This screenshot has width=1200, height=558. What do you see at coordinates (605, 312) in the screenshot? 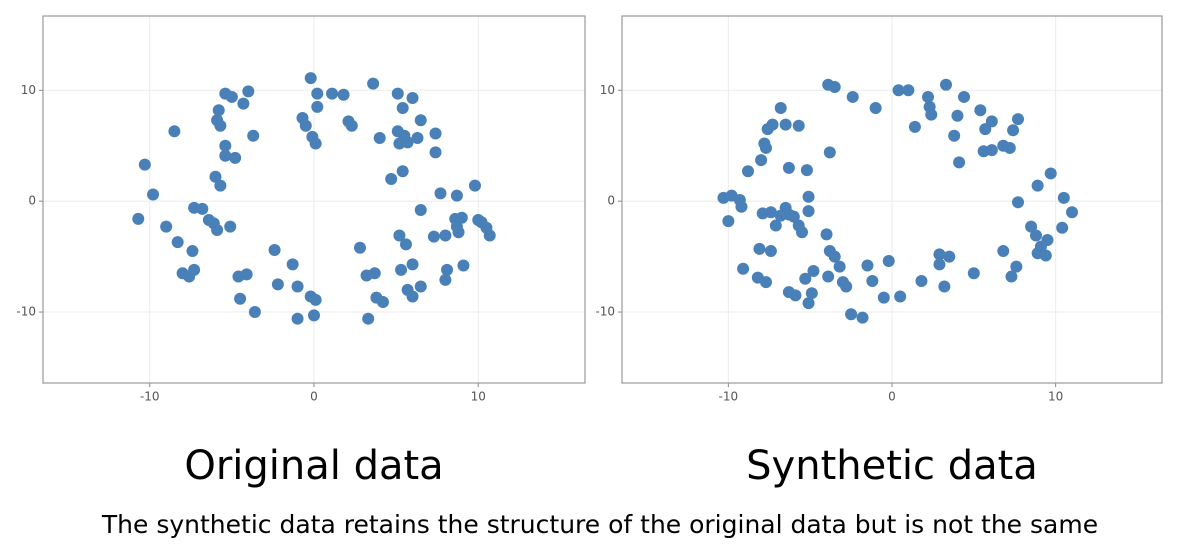
I see `y-tick-label: -10` at bounding box center [605, 312].